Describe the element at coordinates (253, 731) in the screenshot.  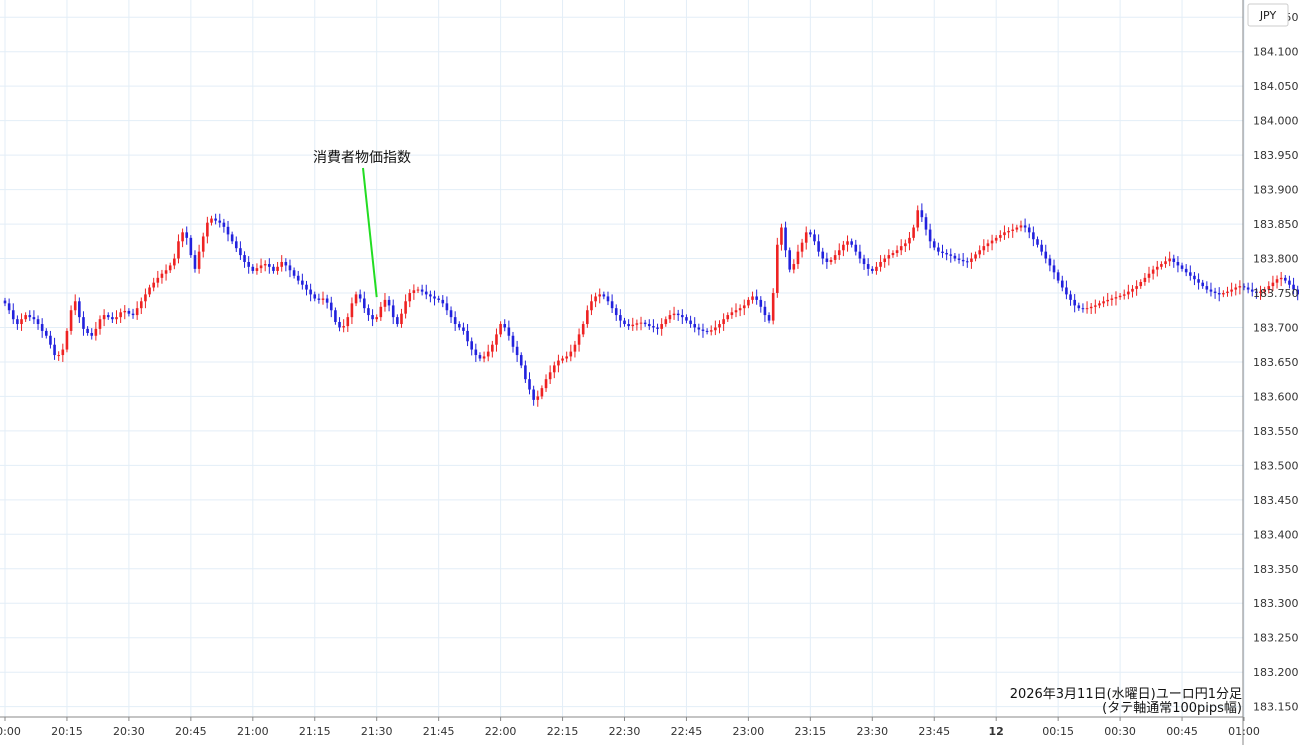
I see `x-tick-label: 21:00` at that location.